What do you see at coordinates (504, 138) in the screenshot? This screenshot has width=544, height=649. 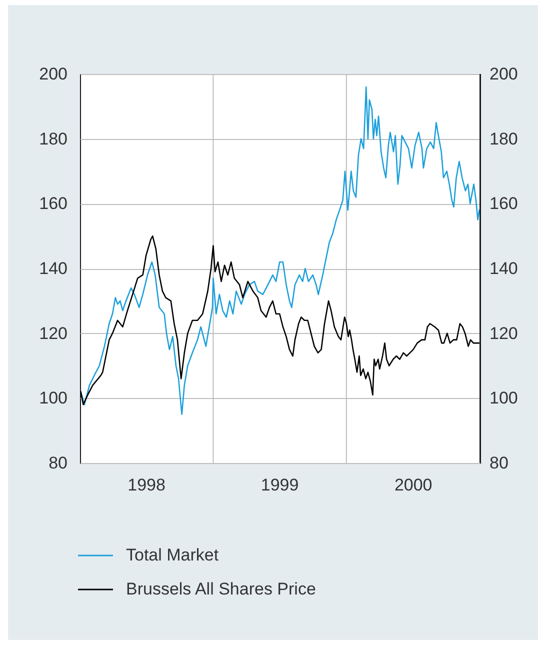 I see `y2-tick-label: 180` at bounding box center [504, 138].